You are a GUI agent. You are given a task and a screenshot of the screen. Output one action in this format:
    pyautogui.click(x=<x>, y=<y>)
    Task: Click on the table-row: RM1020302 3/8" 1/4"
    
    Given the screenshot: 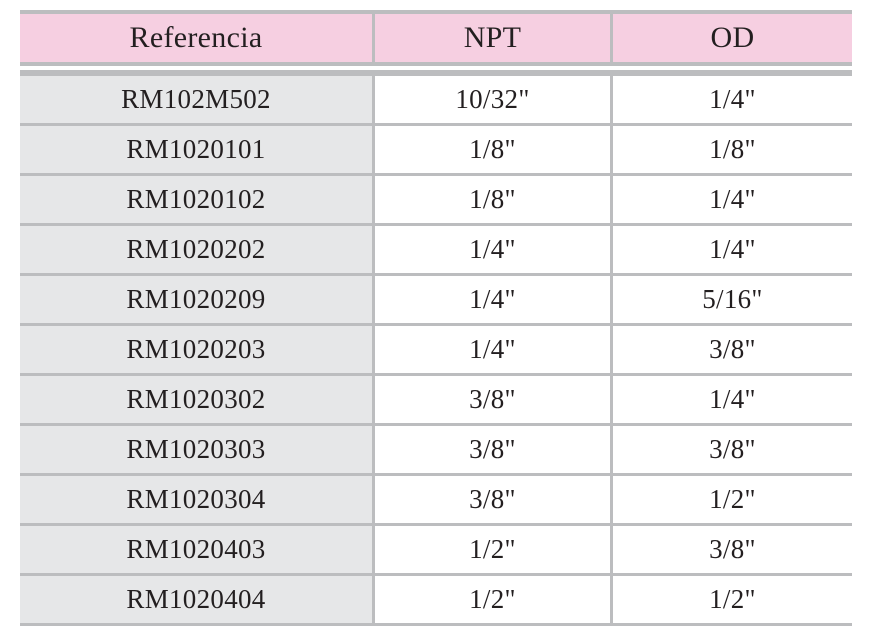 What is the action you would take?
    pyautogui.click(x=436, y=401)
    